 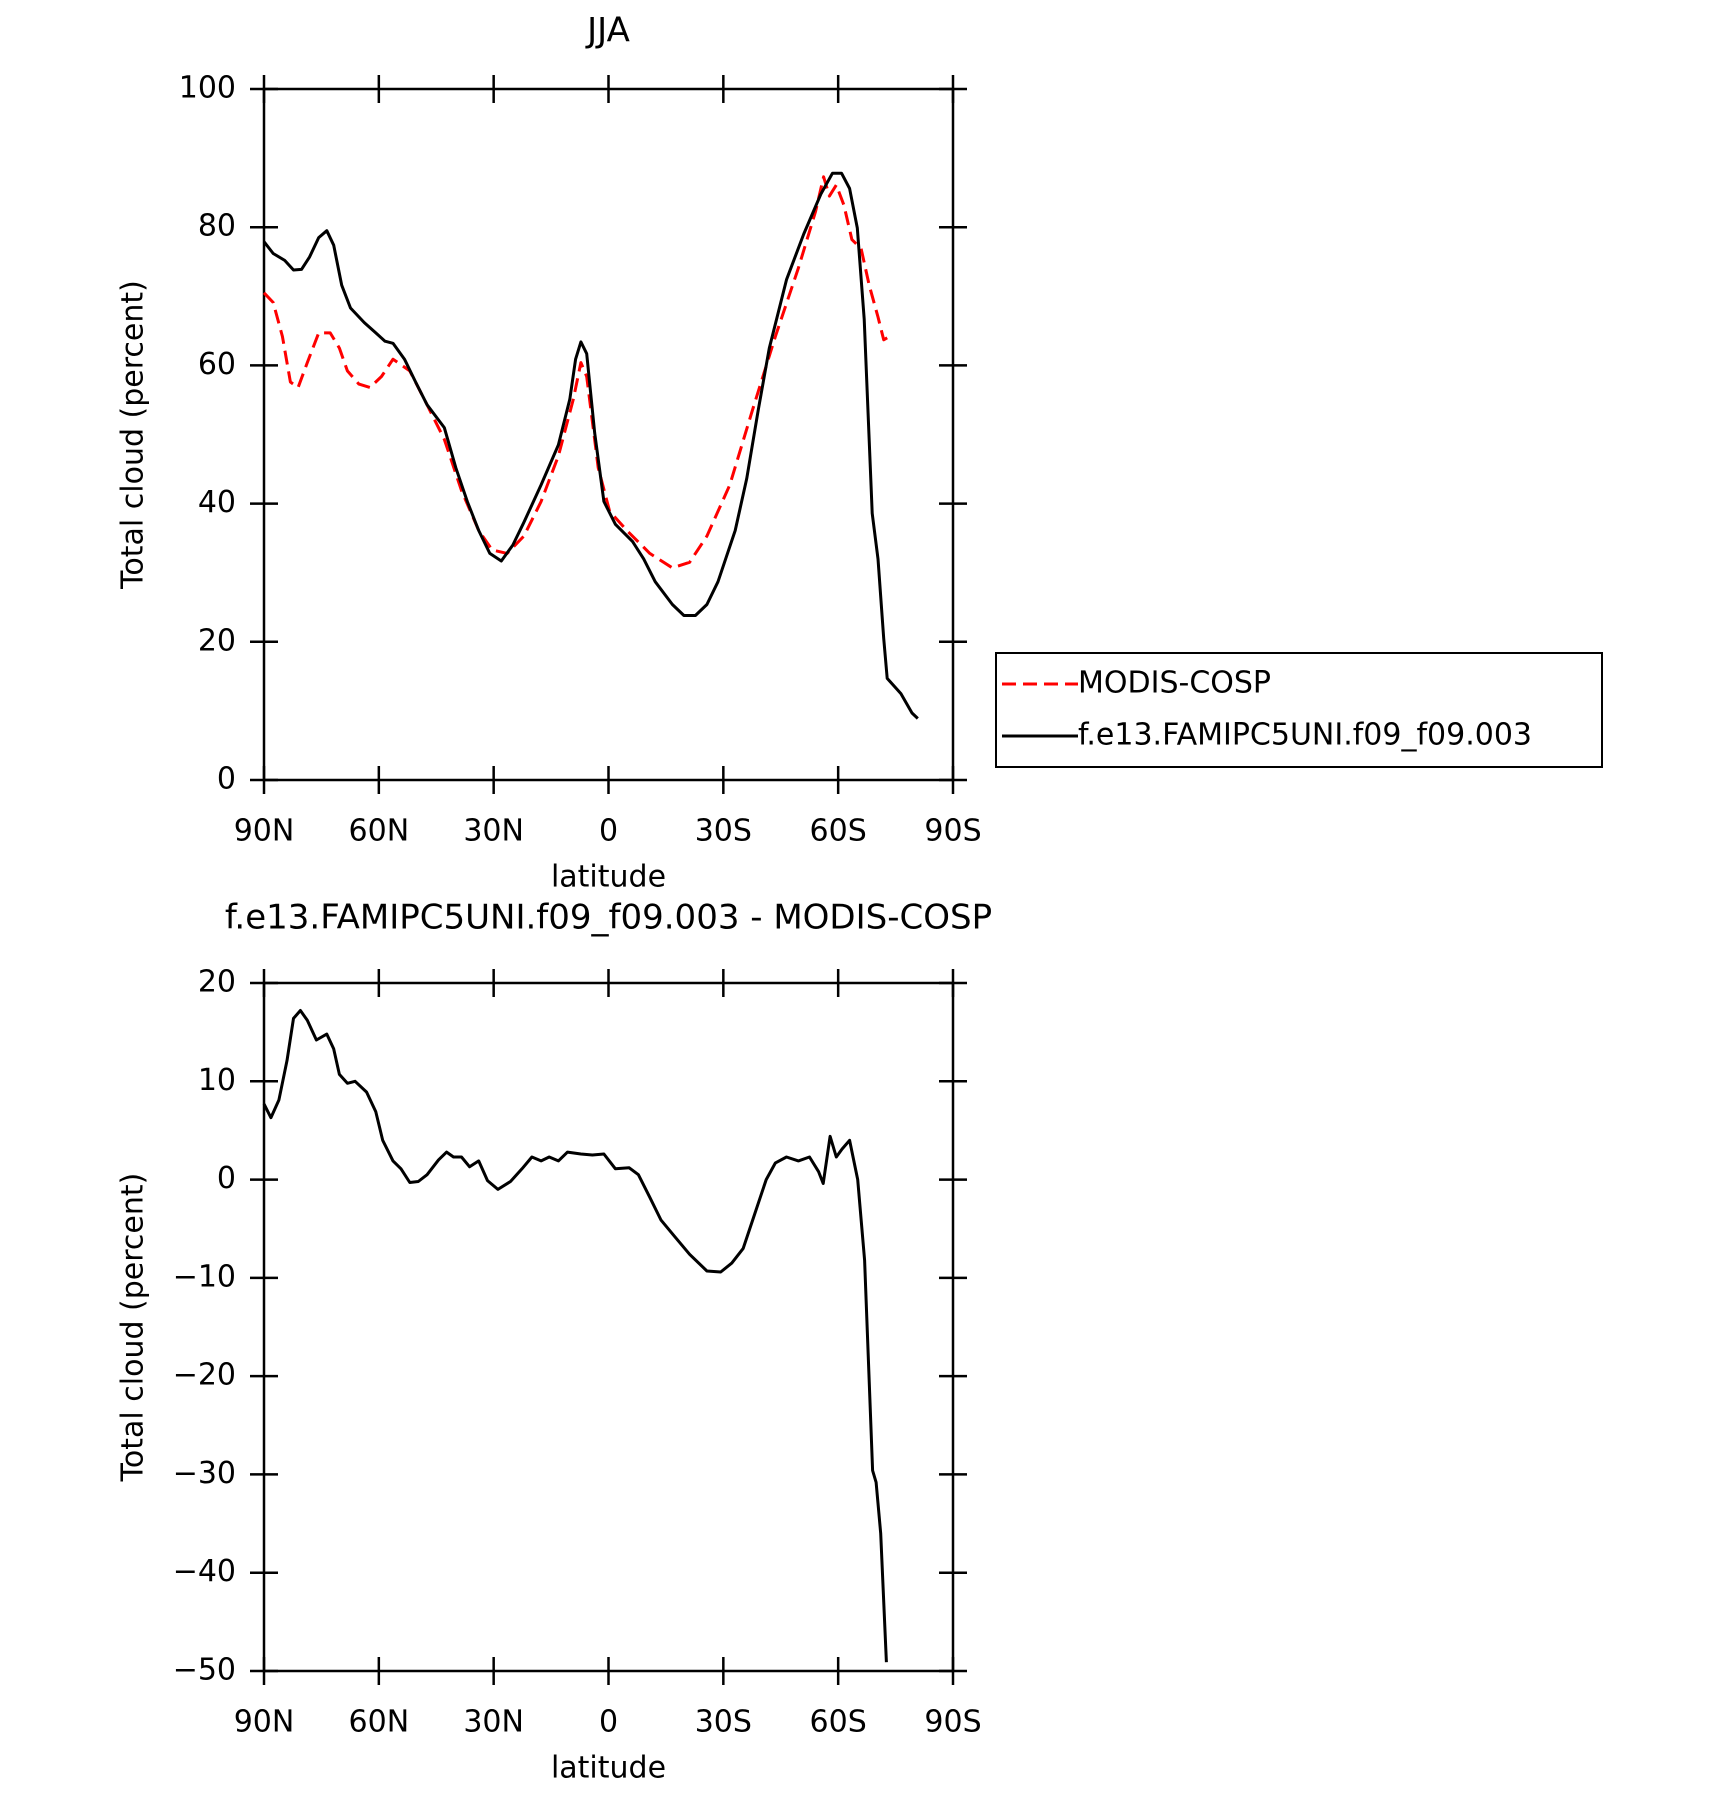 What do you see at coordinates (204, 1375) in the screenshot?
I see `y-tick-label: −20` at bounding box center [204, 1375].